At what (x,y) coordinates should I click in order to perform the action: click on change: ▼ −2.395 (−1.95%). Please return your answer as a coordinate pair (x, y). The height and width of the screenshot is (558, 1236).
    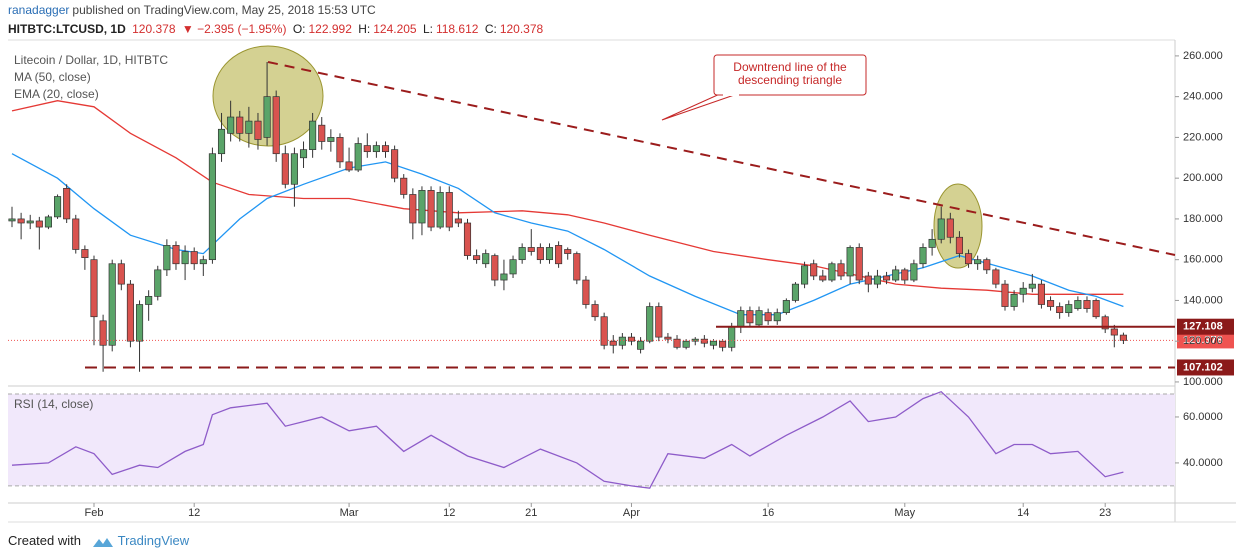
    Looking at the image, I should click on (234, 29).